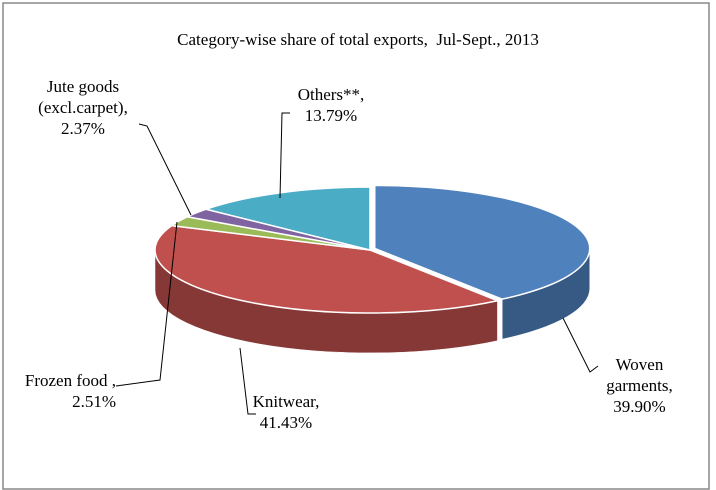  I want to click on category-label: Frozen food ,, so click(70, 380).